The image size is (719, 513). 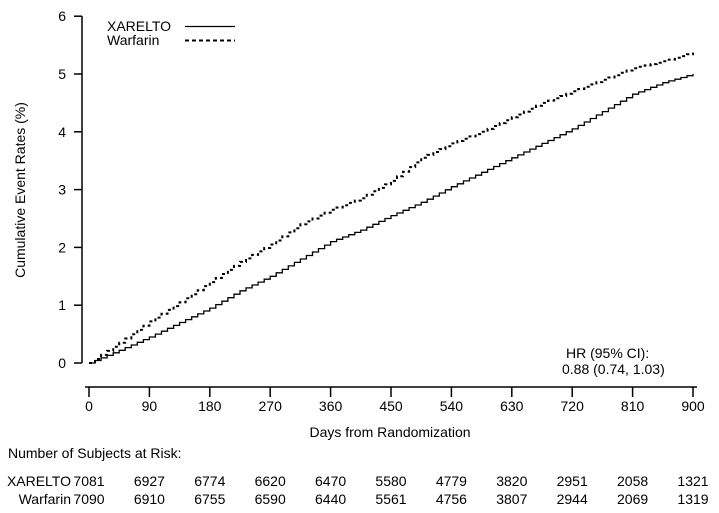 What do you see at coordinates (133, 40) in the screenshot?
I see `legend-label-warfarin: Warfarin` at bounding box center [133, 40].